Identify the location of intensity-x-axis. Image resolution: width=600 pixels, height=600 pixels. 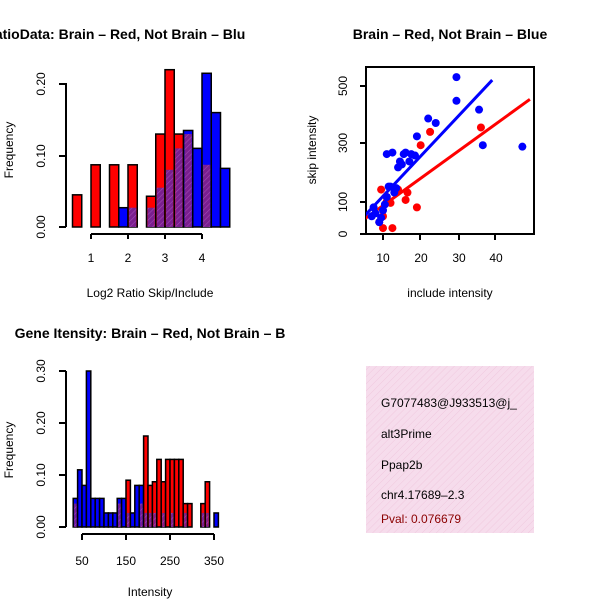
(148, 536).